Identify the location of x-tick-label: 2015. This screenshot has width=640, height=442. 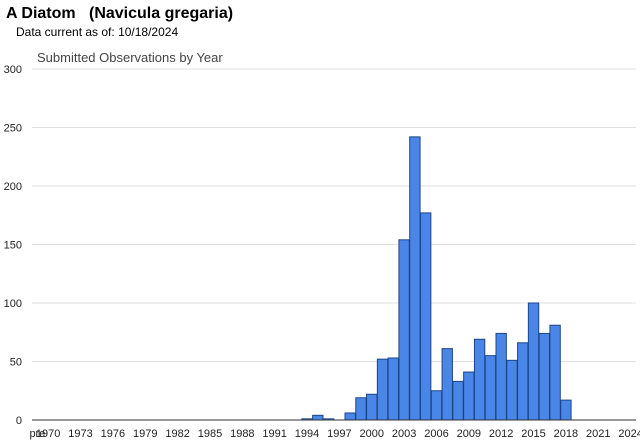
(533, 434).